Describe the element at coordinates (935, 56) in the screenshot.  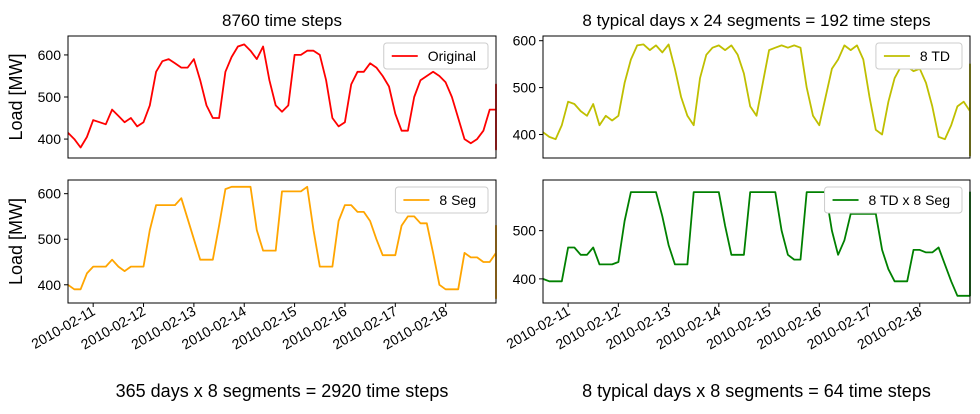
I see `legend-label: 8 TD` at that location.